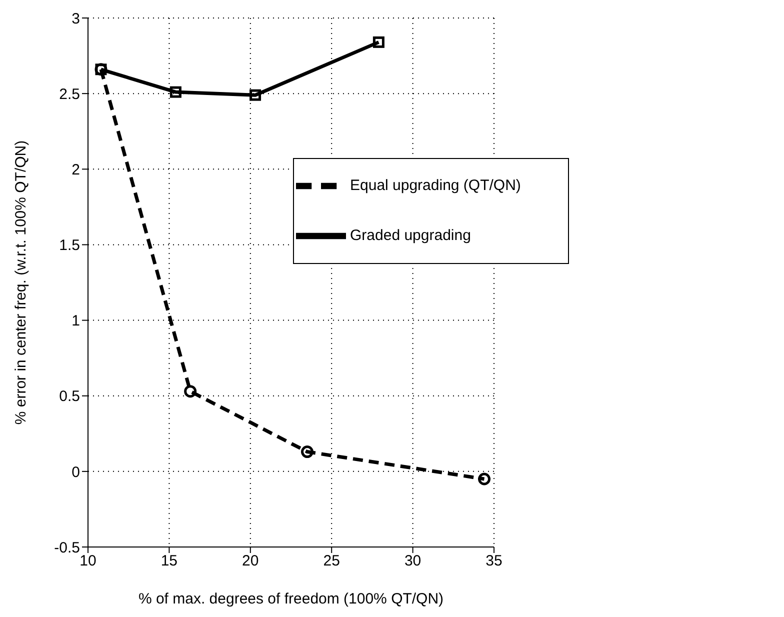  What do you see at coordinates (410, 235) in the screenshot?
I see `legend-label: Graded upgrading` at bounding box center [410, 235].